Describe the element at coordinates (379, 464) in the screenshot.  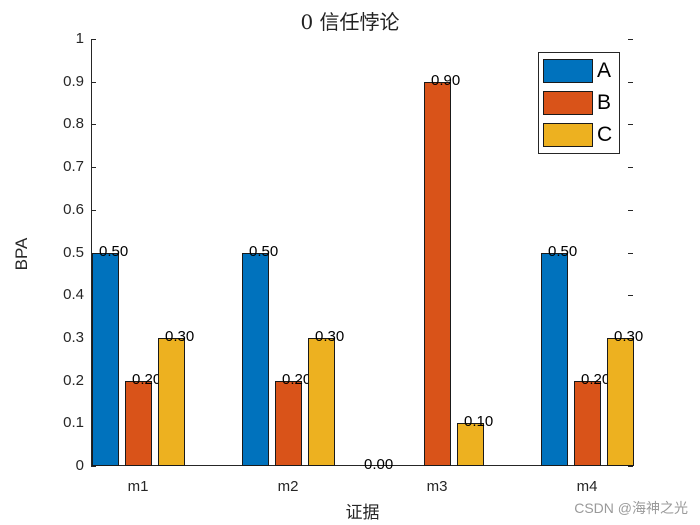
I see `data-label: 0.00` at that location.